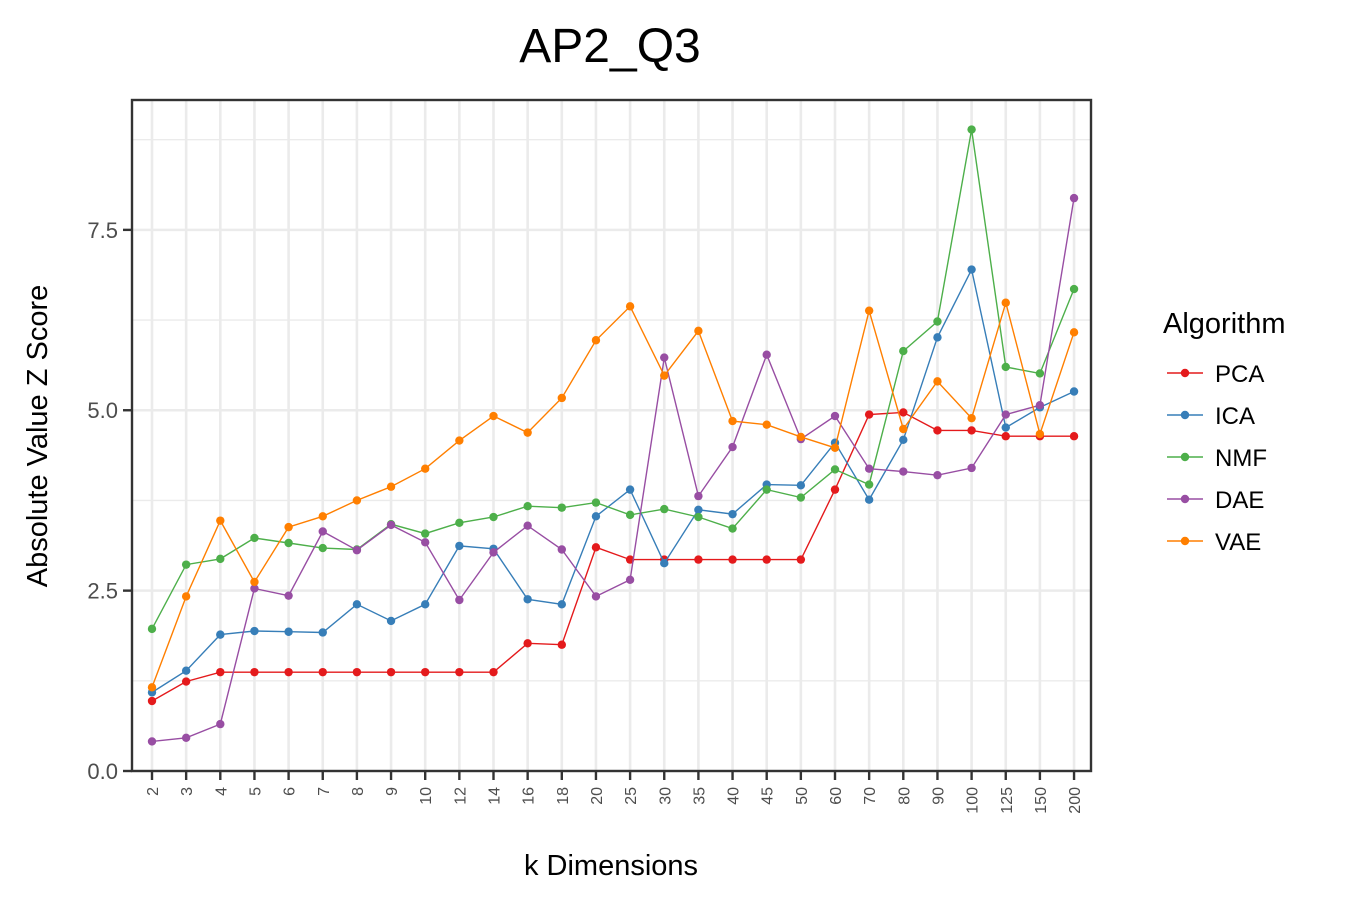 The width and height of the screenshot is (1350, 900). Describe the element at coordinates (904, 796) in the screenshot. I see `x-tick-label: 80` at that location.